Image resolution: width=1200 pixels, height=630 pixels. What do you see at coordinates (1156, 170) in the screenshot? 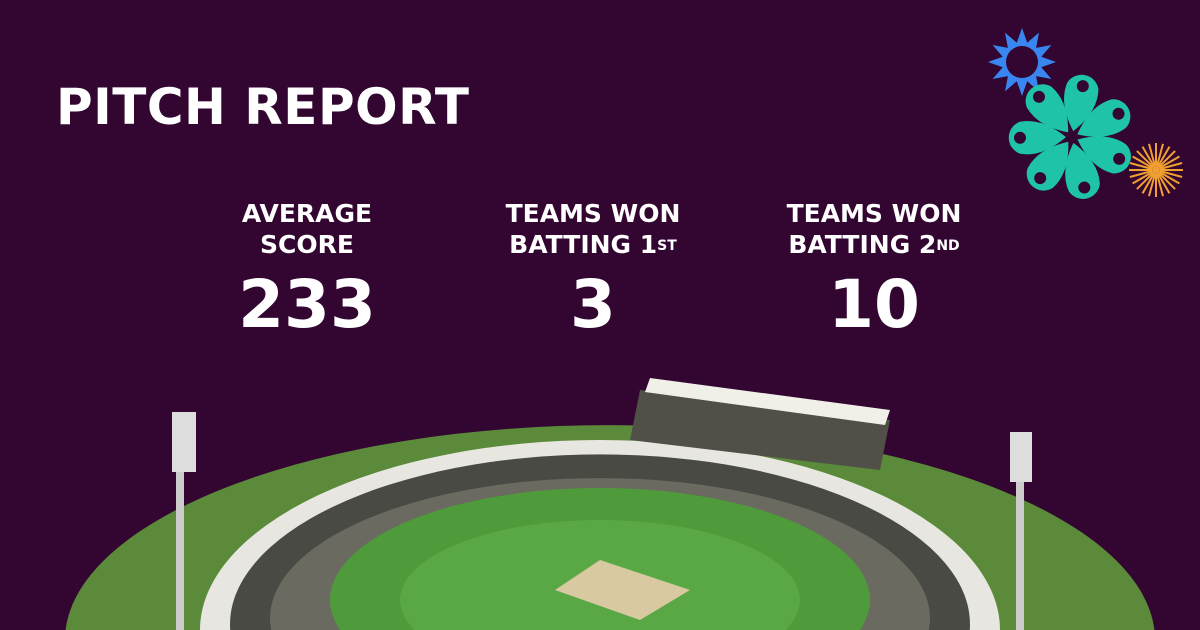
I see `starburst-icon` at bounding box center [1156, 170].